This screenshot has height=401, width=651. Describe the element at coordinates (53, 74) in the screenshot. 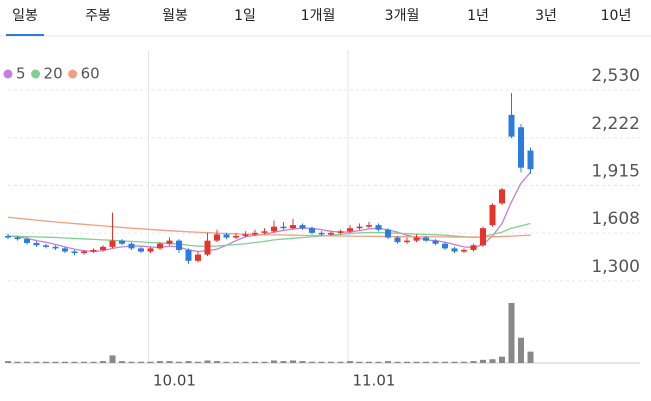

I see `legend-label: 20` at that location.